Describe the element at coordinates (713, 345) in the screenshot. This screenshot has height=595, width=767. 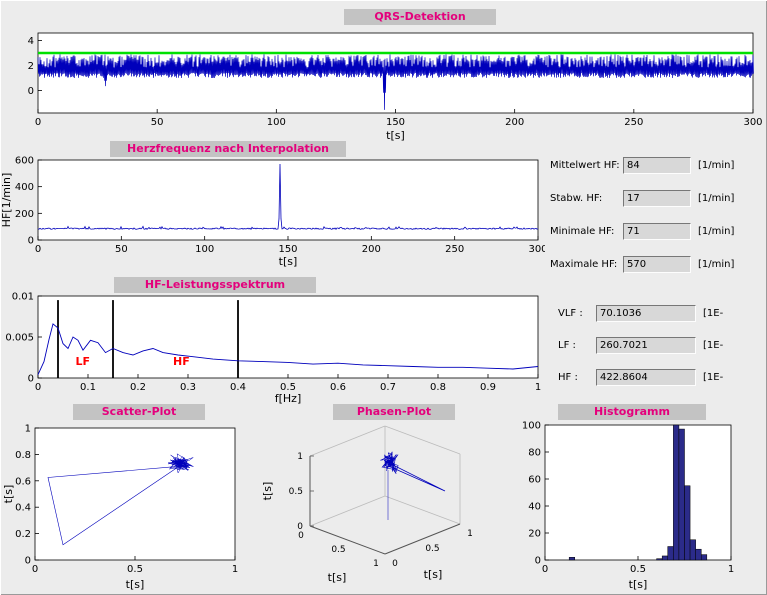
I see `lf-unit: [1E-` at that location.